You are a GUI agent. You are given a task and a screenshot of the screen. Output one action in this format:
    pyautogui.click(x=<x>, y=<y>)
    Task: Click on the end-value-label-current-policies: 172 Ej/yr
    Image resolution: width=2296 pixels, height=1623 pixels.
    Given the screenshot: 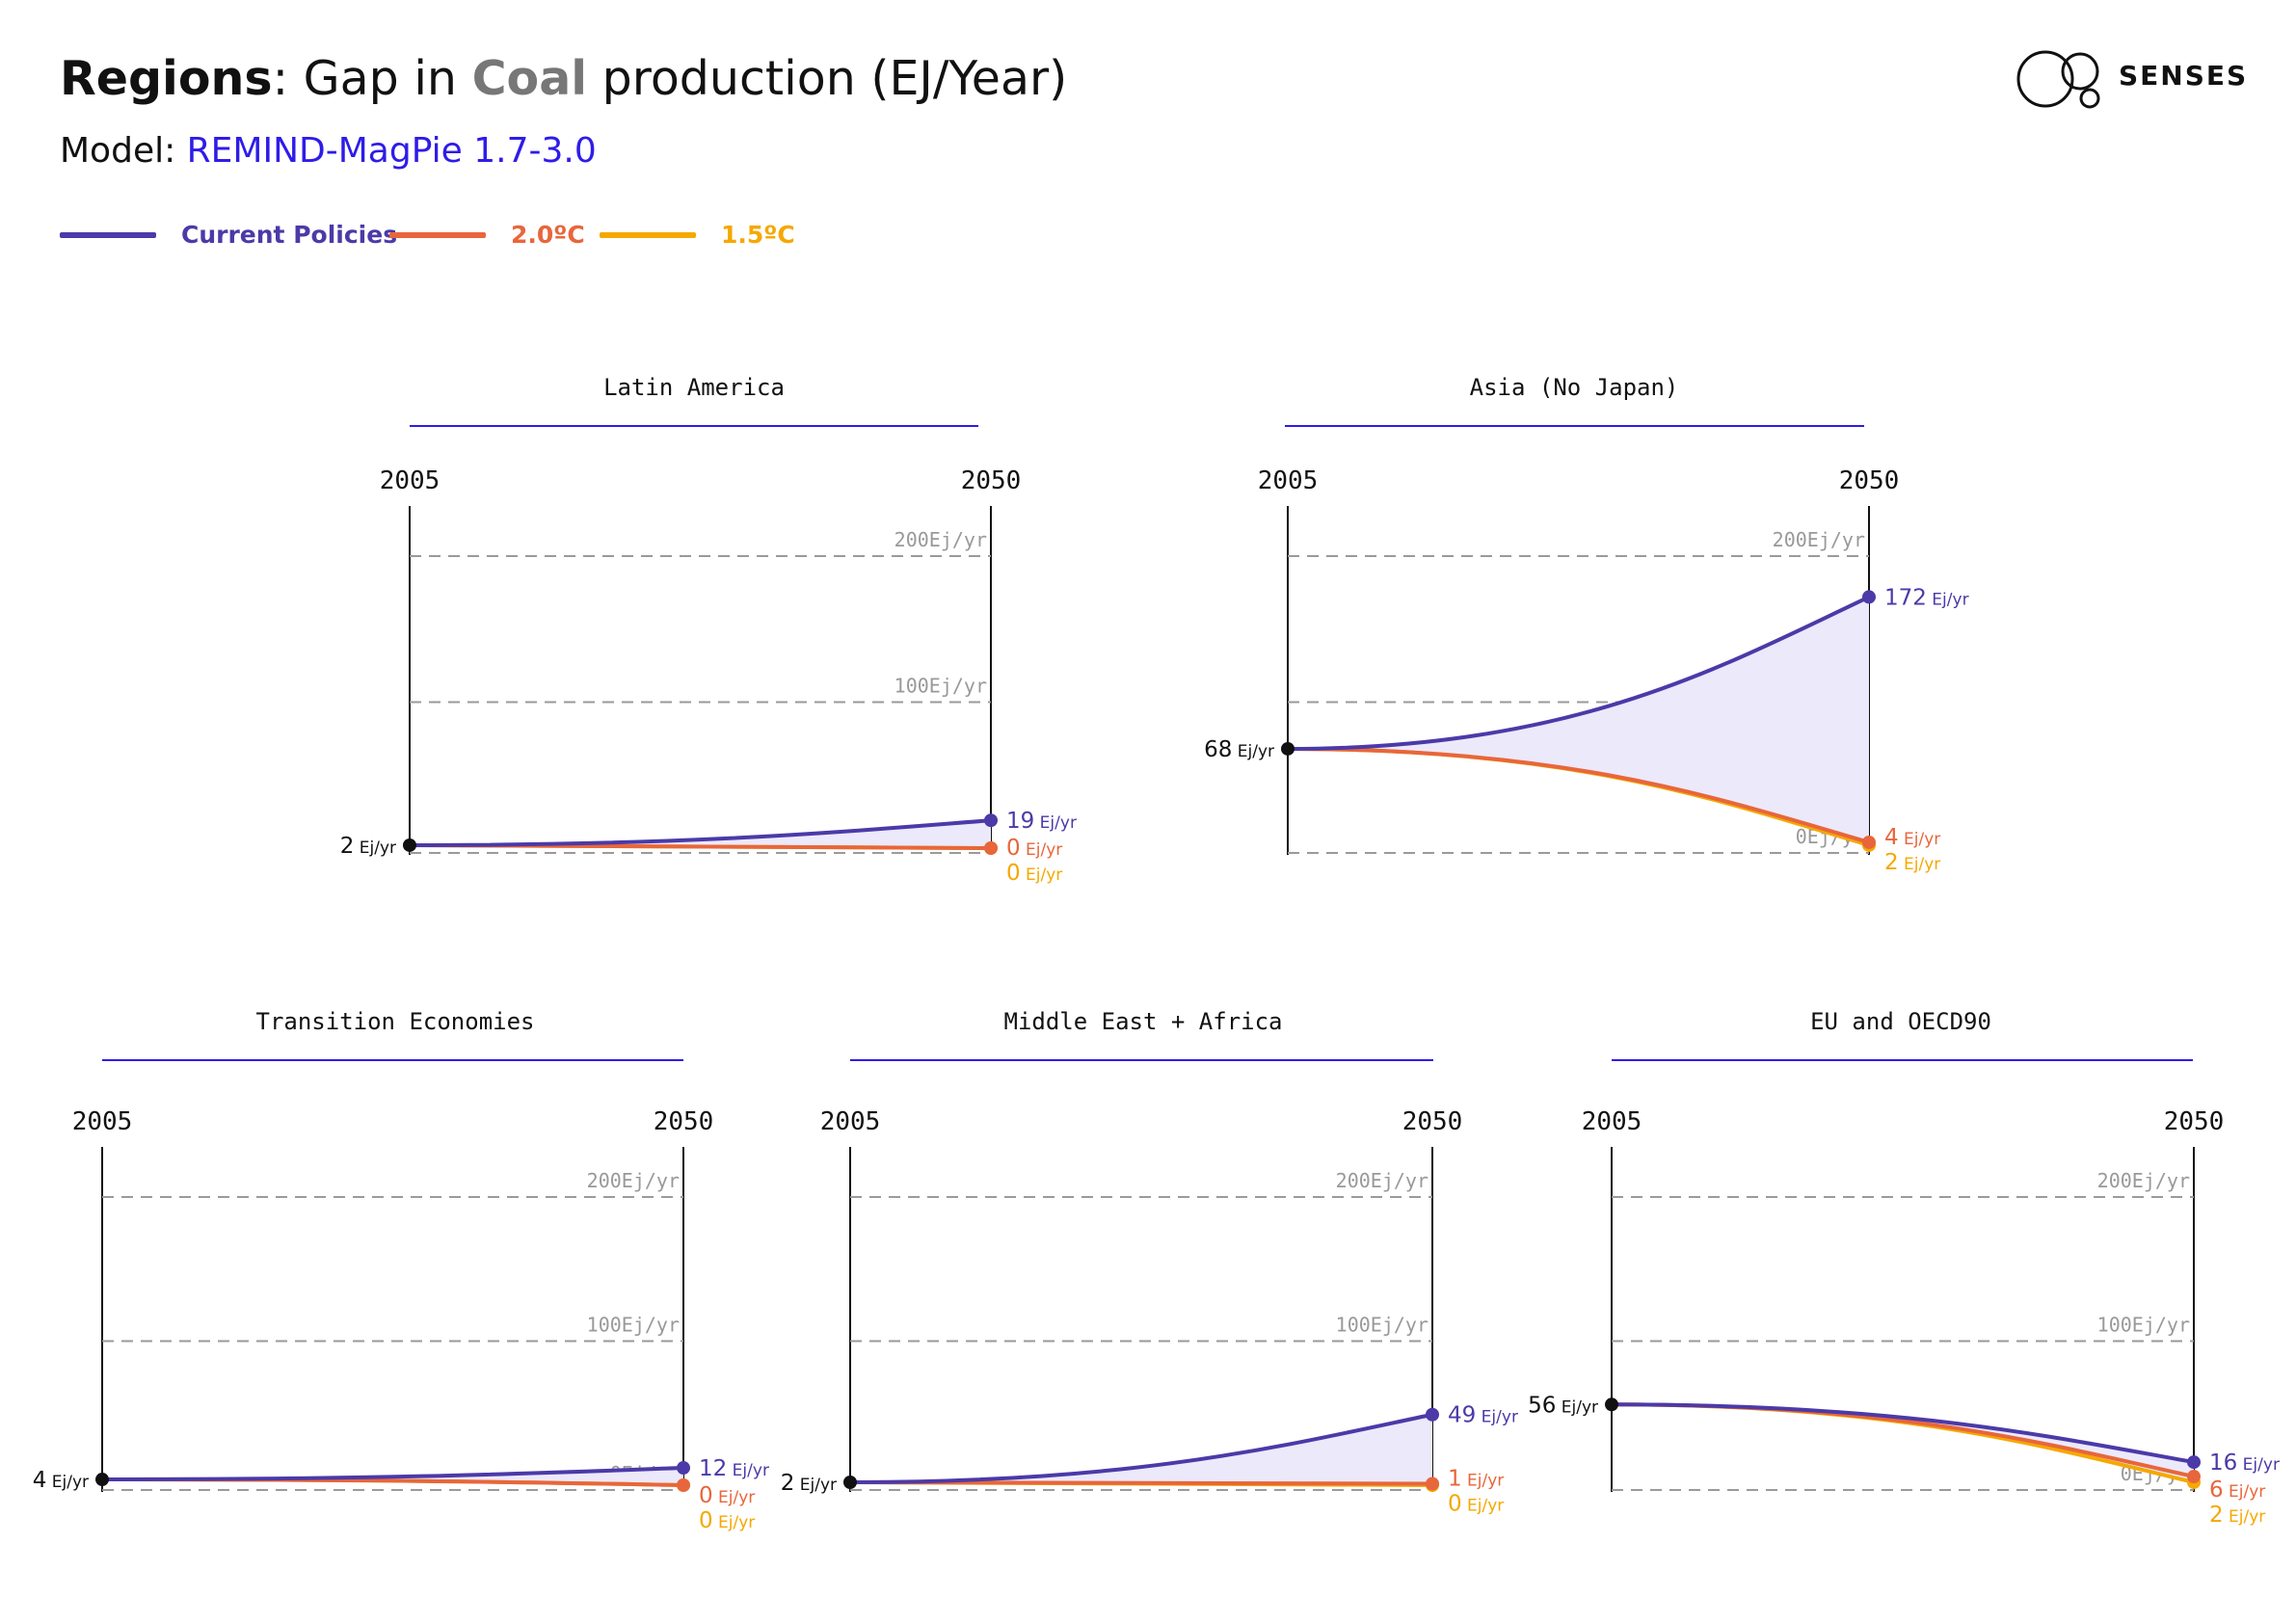 What is the action you would take?
    pyautogui.click(x=1926, y=597)
    